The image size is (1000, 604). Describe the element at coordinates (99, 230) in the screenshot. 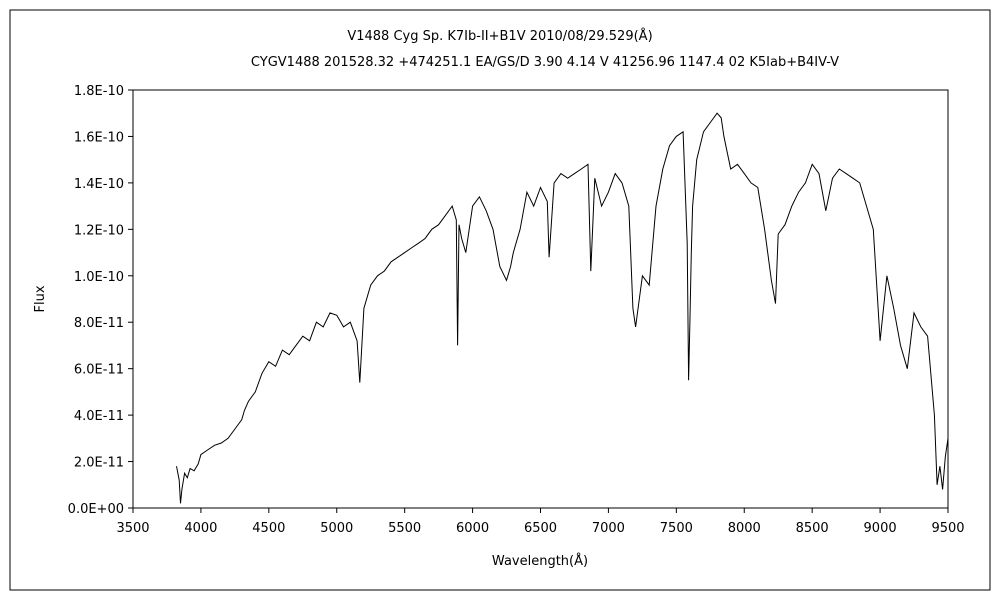

I see `y-tick-label: 1.2E-10` at that location.